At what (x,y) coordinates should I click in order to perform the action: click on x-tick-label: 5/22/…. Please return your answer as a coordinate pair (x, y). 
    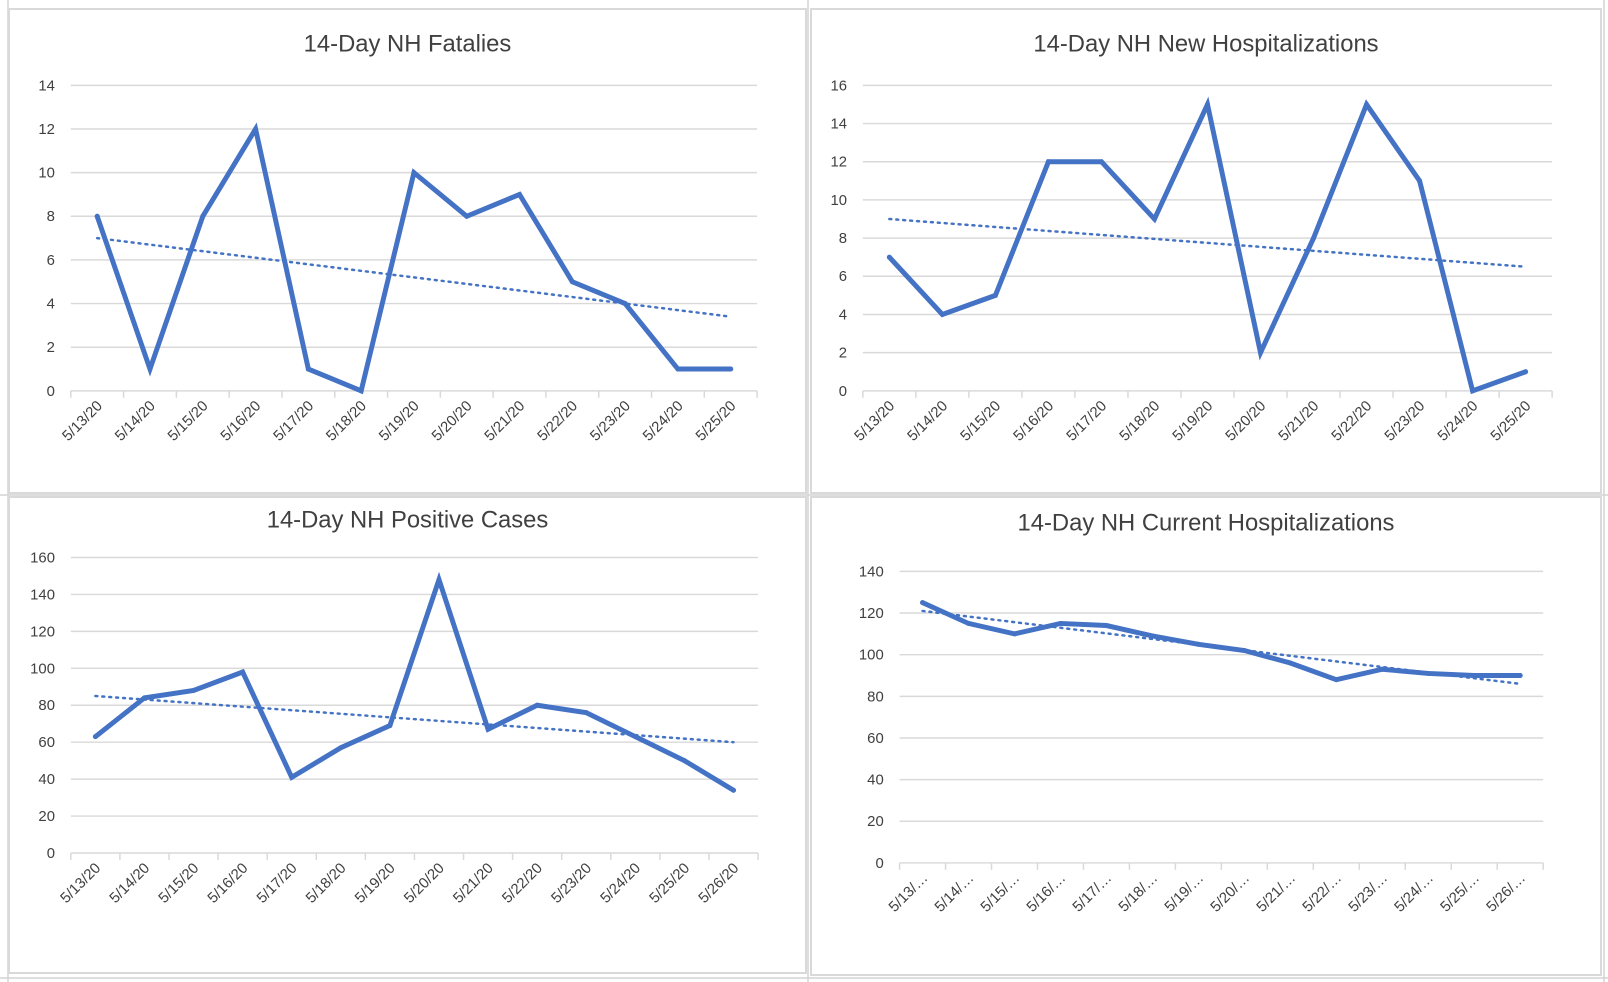
    Looking at the image, I should click on (1322, 892).